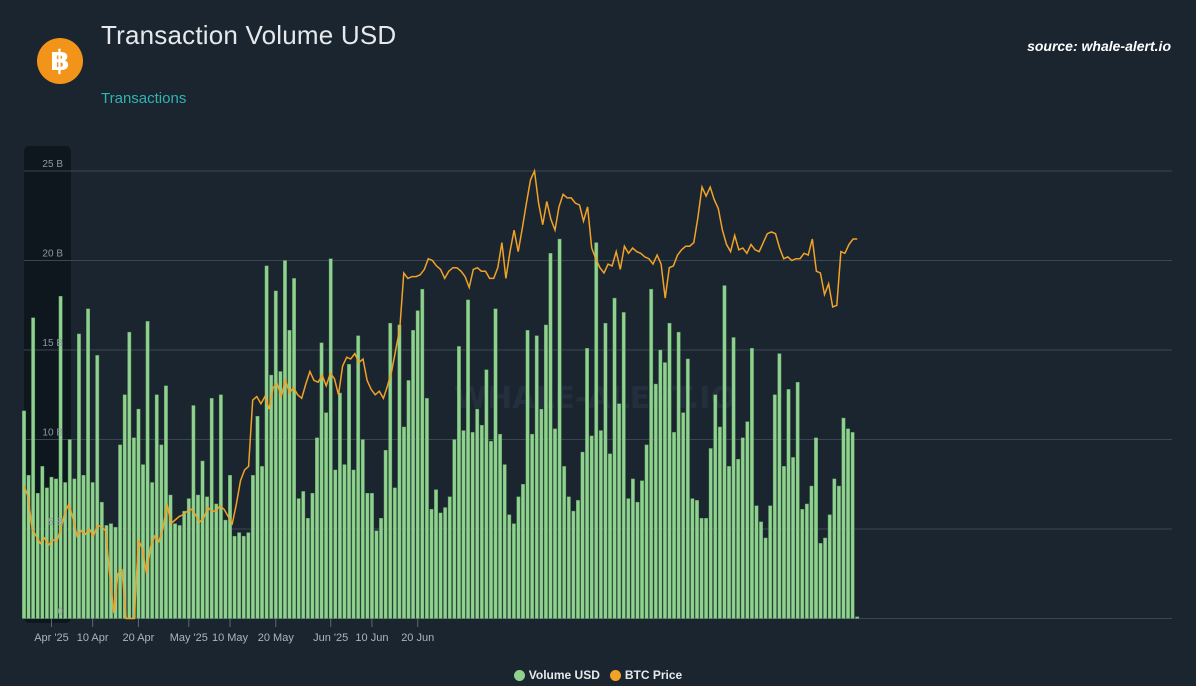 The width and height of the screenshot is (1196, 686). Describe the element at coordinates (645, 675) in the screenshot. I see `legend-item-btc-price: BTC Price` at that location.